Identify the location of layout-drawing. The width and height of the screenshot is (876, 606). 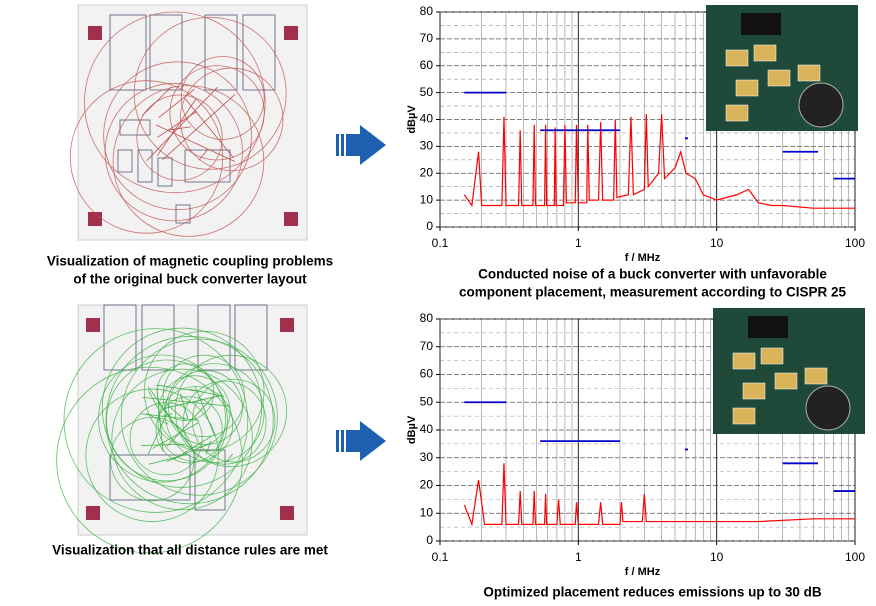
(182, 429).